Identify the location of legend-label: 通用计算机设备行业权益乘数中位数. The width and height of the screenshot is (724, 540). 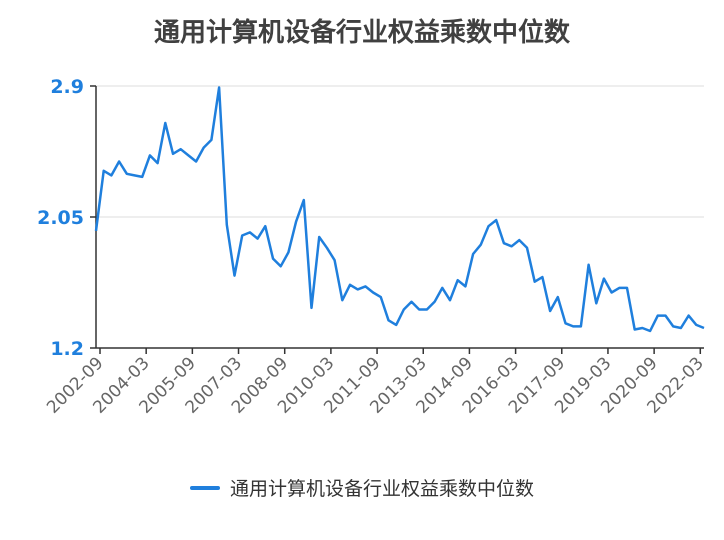
(381, 489).